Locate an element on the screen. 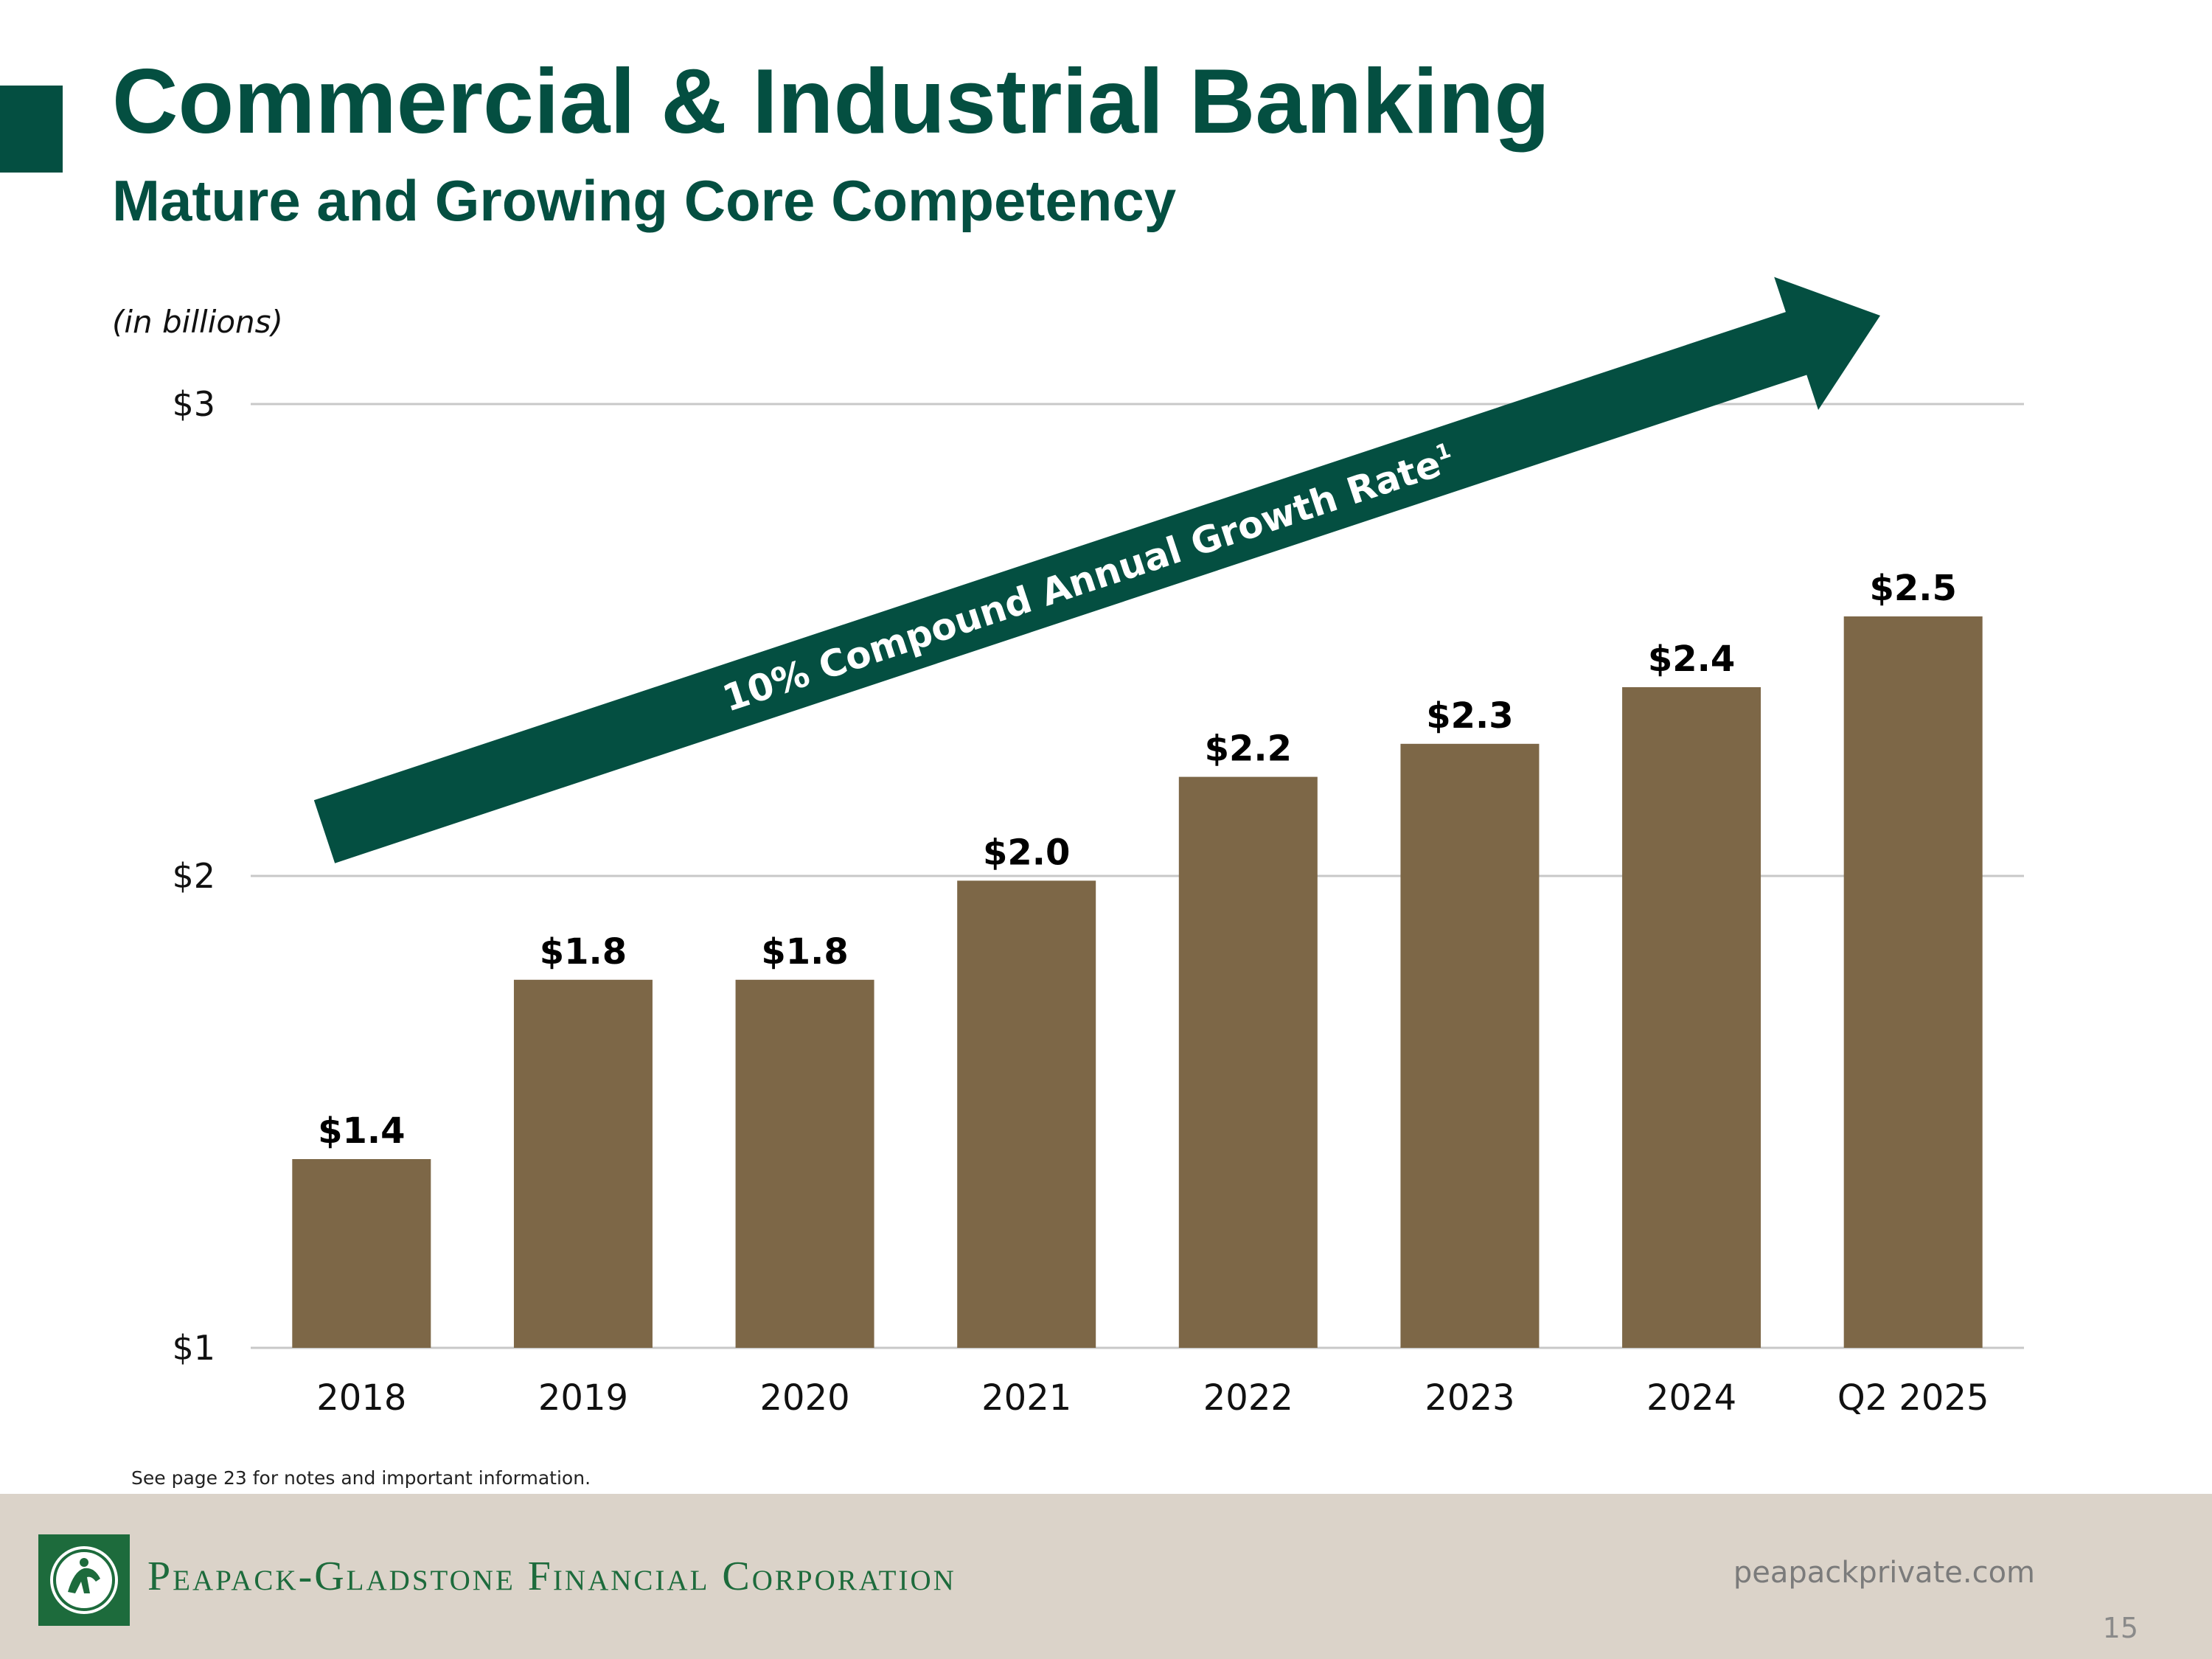  x-tick-label: 2024 is located at coordinates (1691, 1398).